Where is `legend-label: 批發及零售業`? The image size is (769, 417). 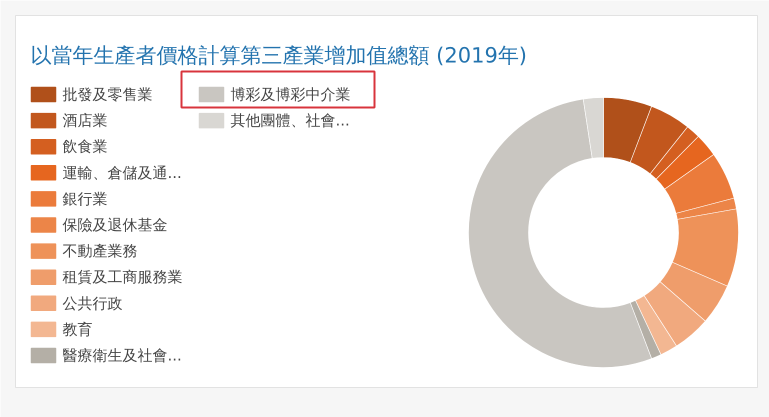
legend-label: 批發及零售業 is located at coordinates (107, 95).